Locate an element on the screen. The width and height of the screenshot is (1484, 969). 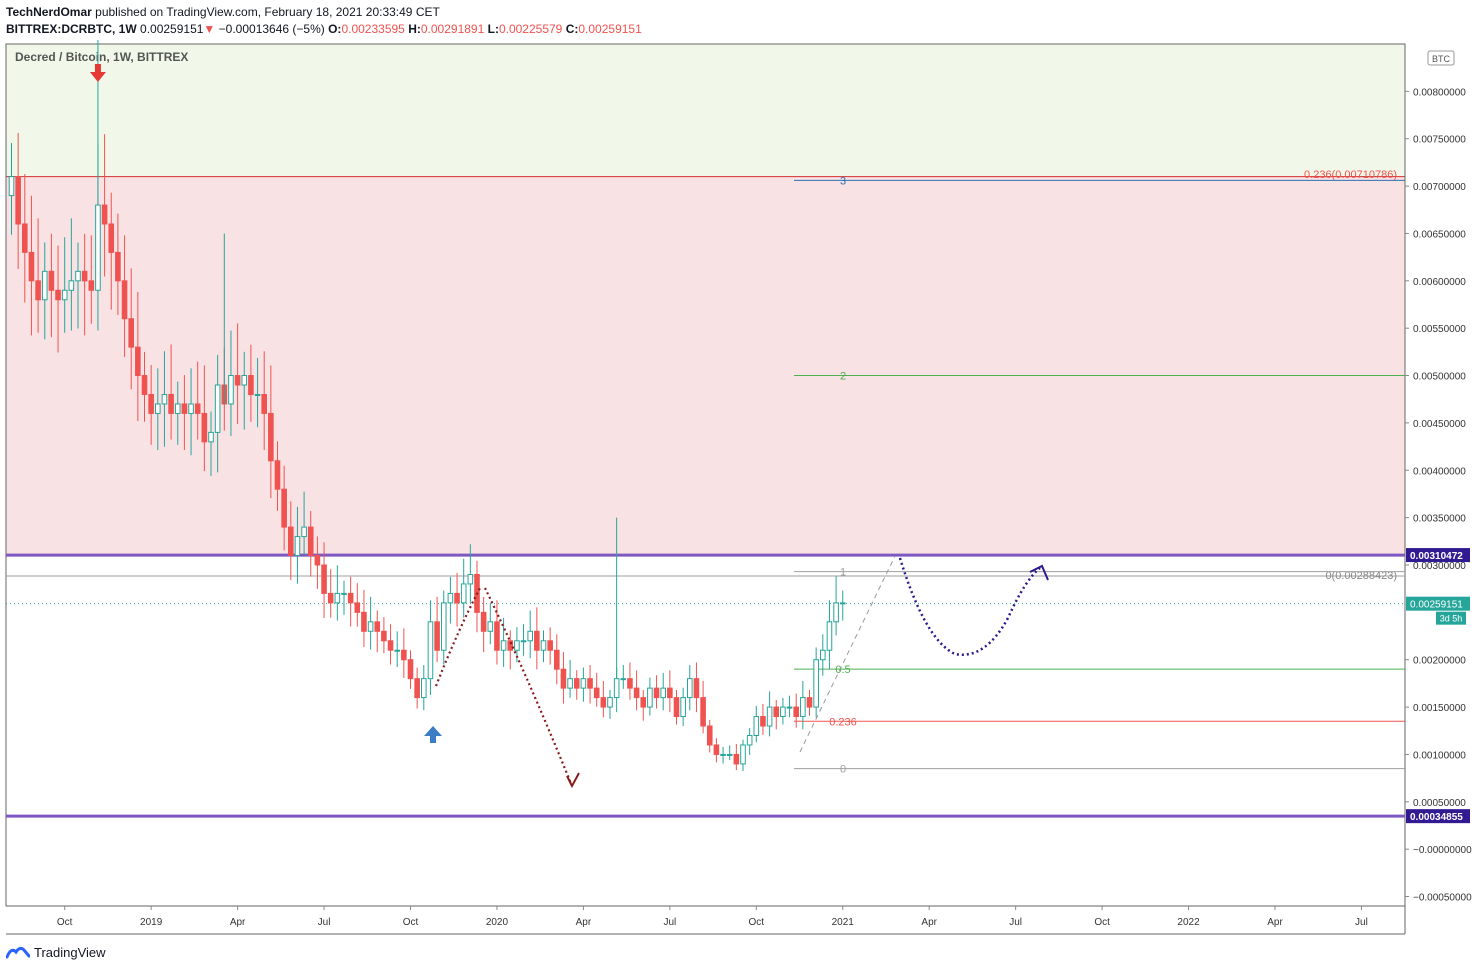
down-arrow-icon is located at coordinates (97, 73).